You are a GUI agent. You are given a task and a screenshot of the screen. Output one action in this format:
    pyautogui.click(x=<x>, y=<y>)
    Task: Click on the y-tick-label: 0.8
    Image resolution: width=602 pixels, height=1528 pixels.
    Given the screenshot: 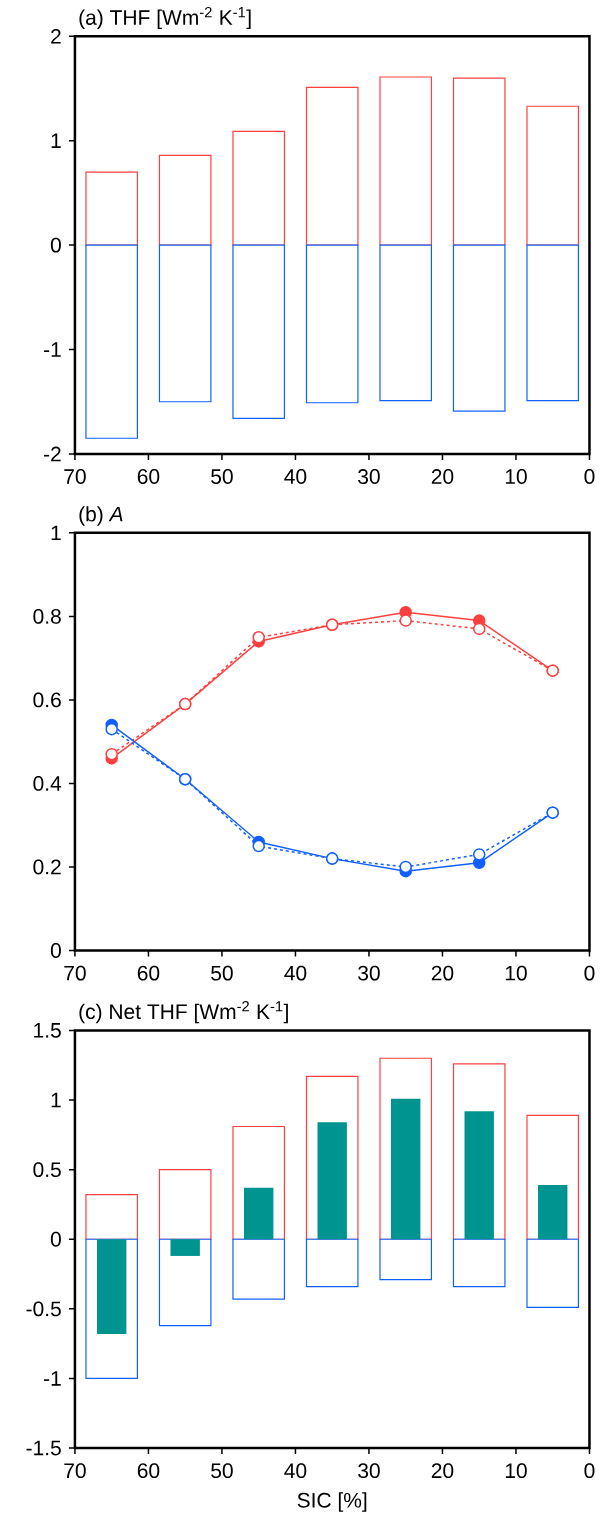 What is the action you would take?
    pyautogui.click(x=47, y=616)
    